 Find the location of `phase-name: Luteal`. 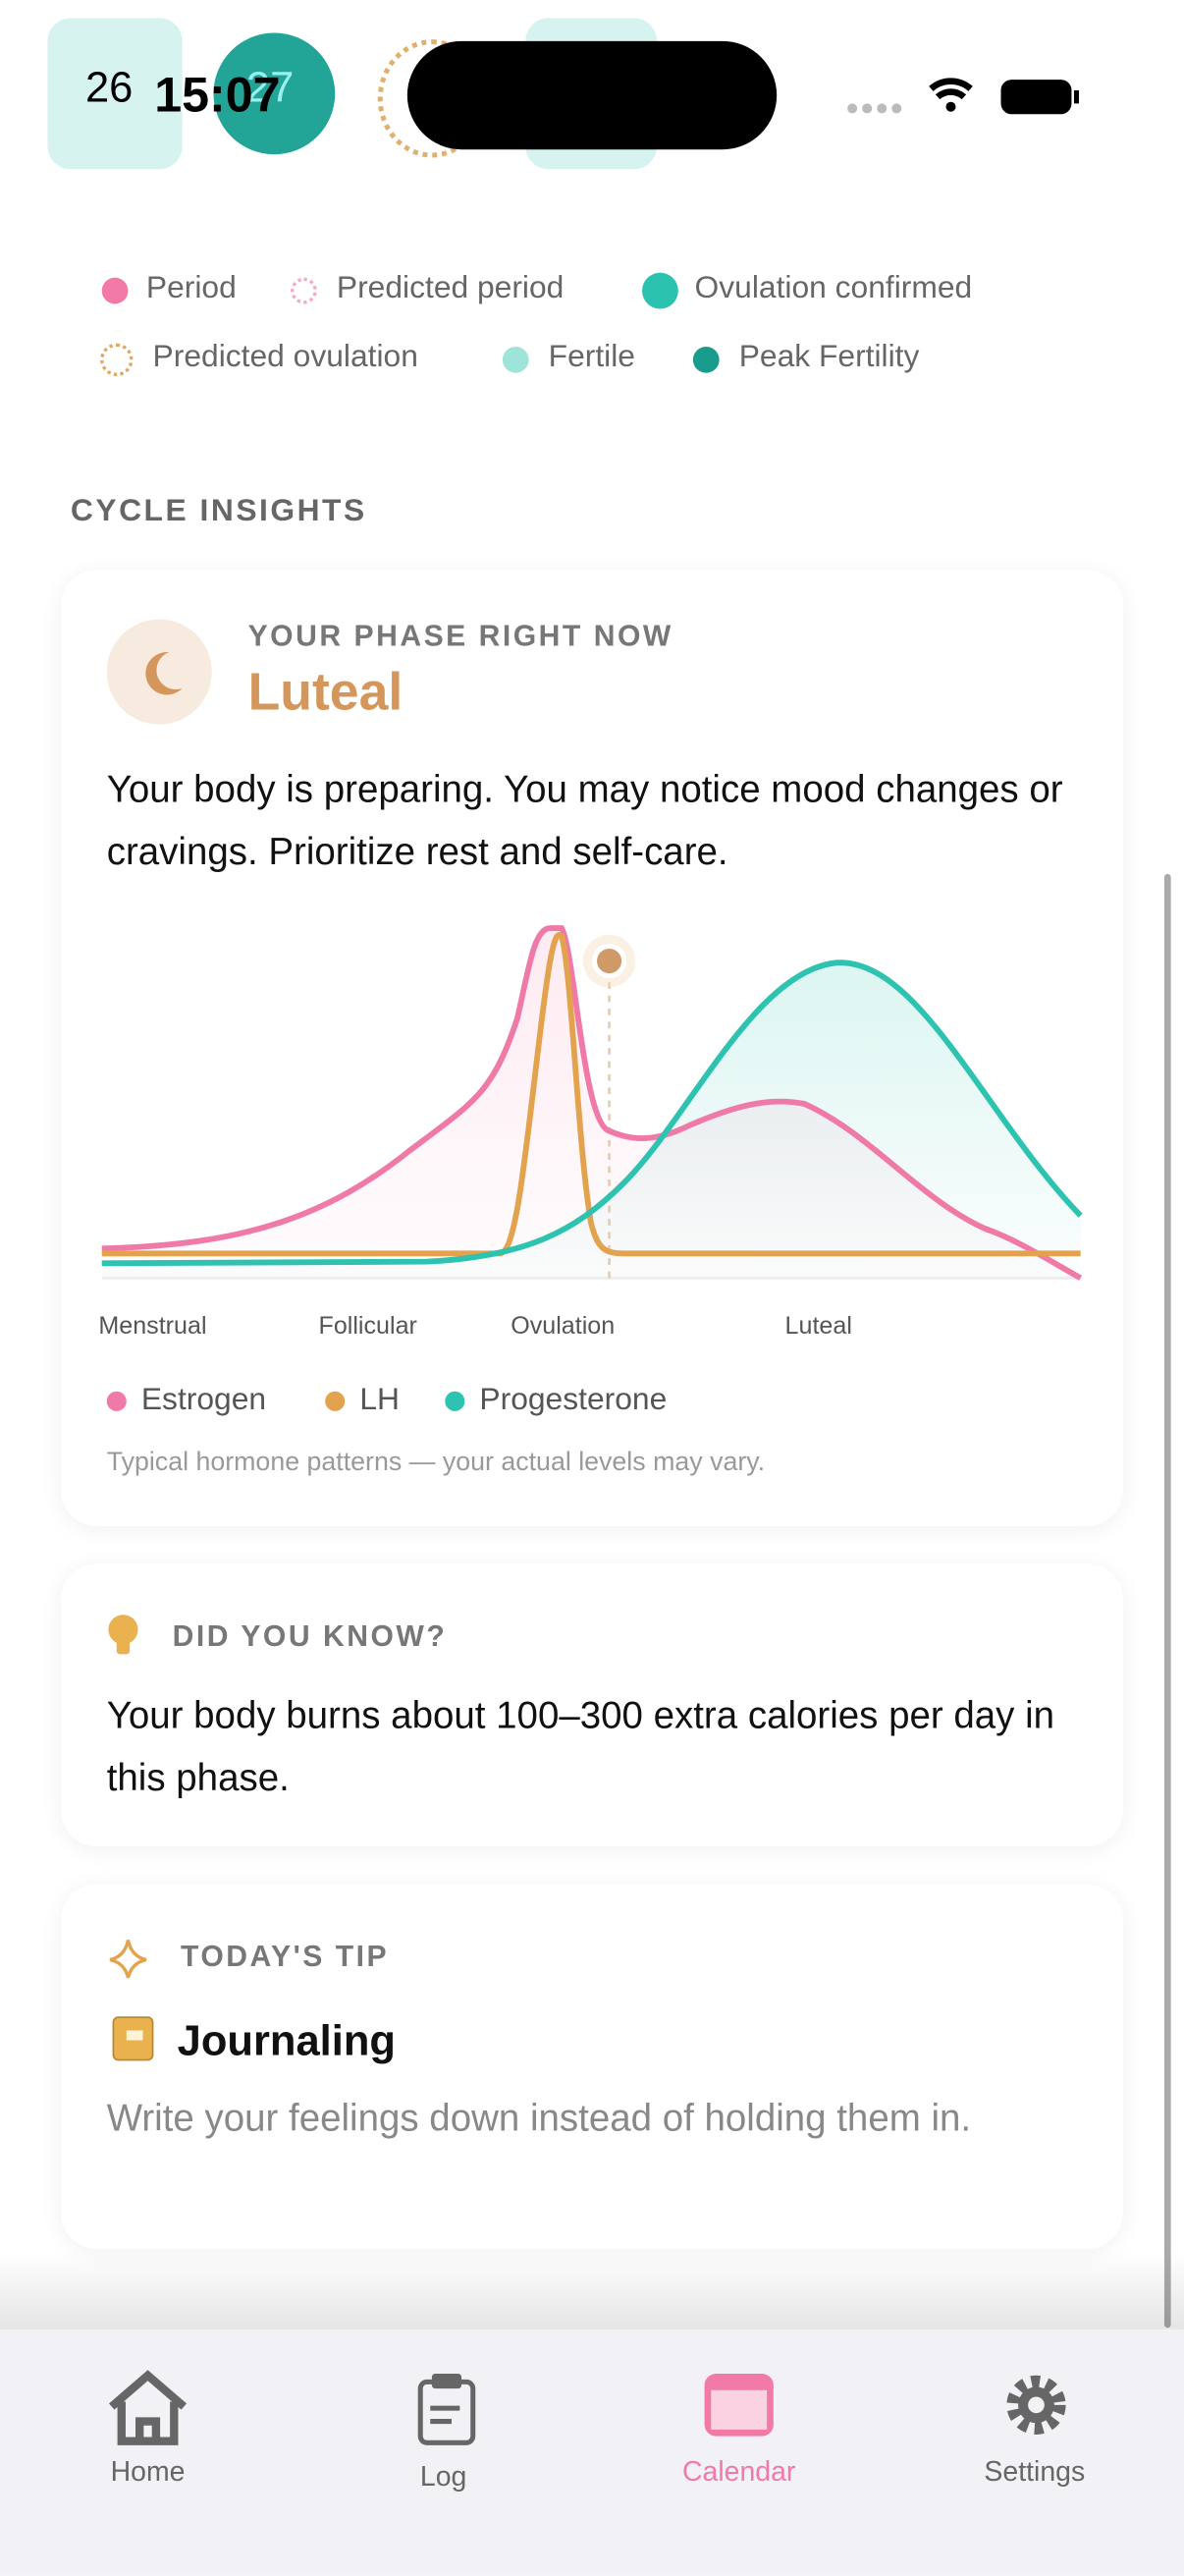

phase-name: Luteal is located at coordinates (326, 692).